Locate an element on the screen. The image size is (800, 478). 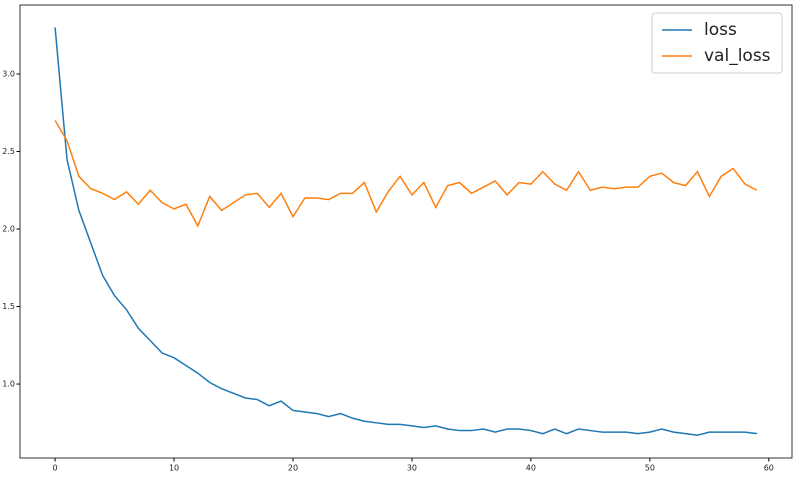
x-tick-label: 40 is located at coordinates (531, 468).